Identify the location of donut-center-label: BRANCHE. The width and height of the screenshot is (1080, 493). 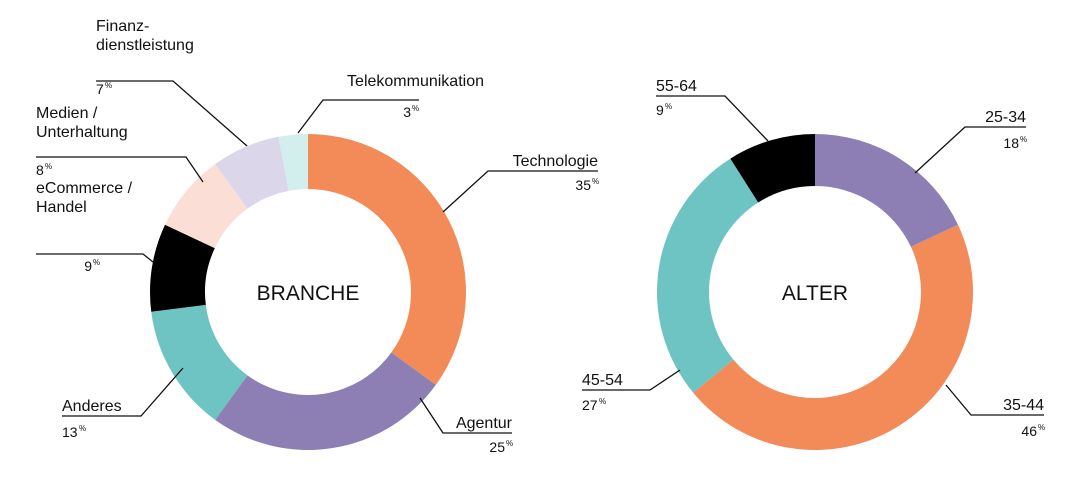
(308, 293).